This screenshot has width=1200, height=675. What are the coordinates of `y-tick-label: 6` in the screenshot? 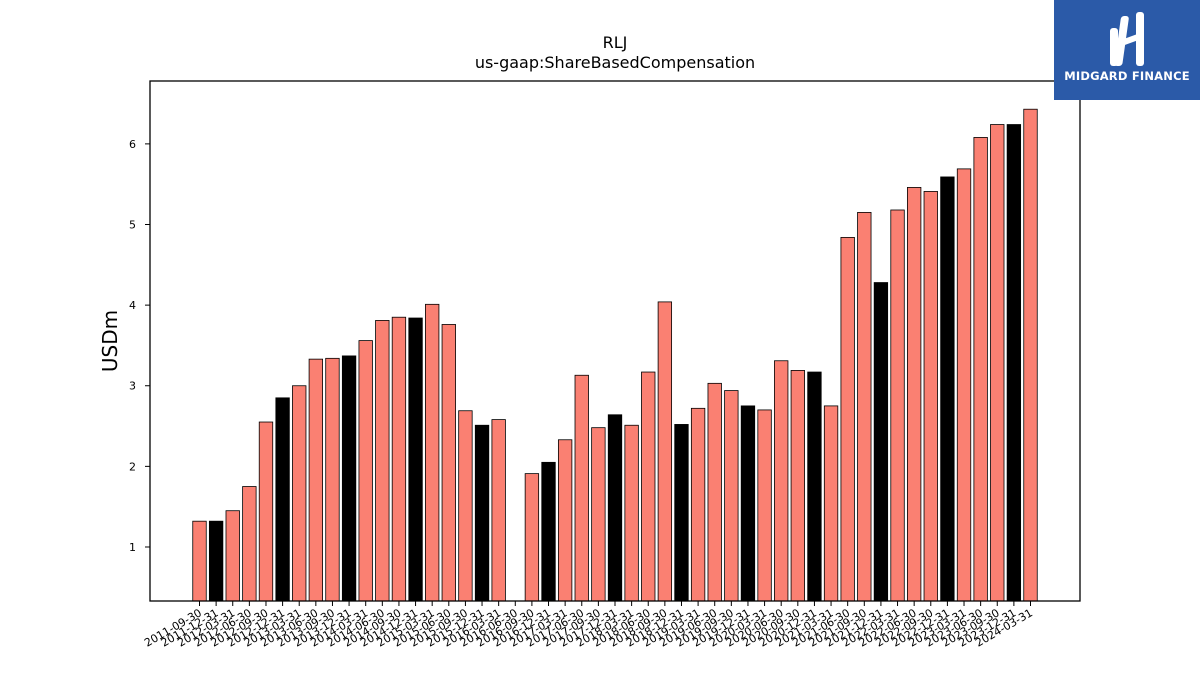 It's located at (132, 144).